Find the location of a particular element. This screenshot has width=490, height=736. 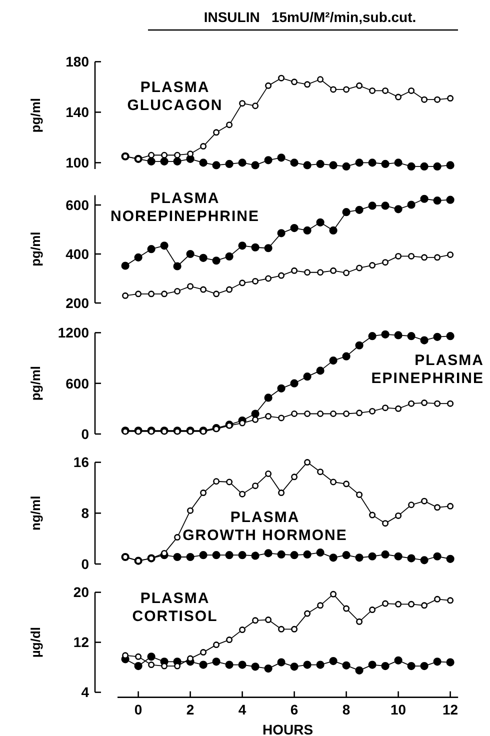

x-tick-label: 8 is located at coordinates (346, 709).